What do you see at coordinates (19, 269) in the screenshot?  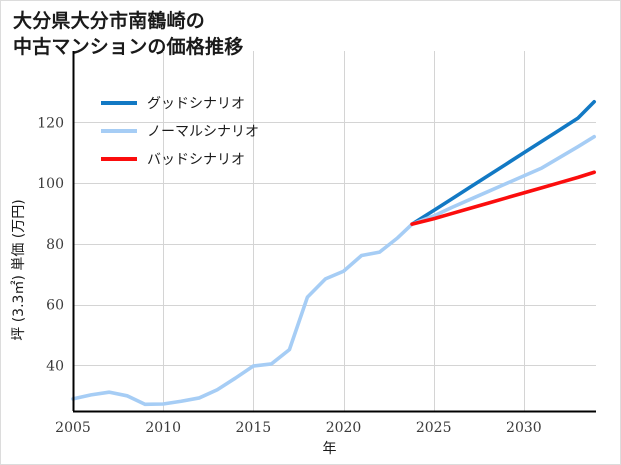 I see `y-axis-title: 坪 (3.3㎡) 単価 (万円)` at bounding box center [19, 269].